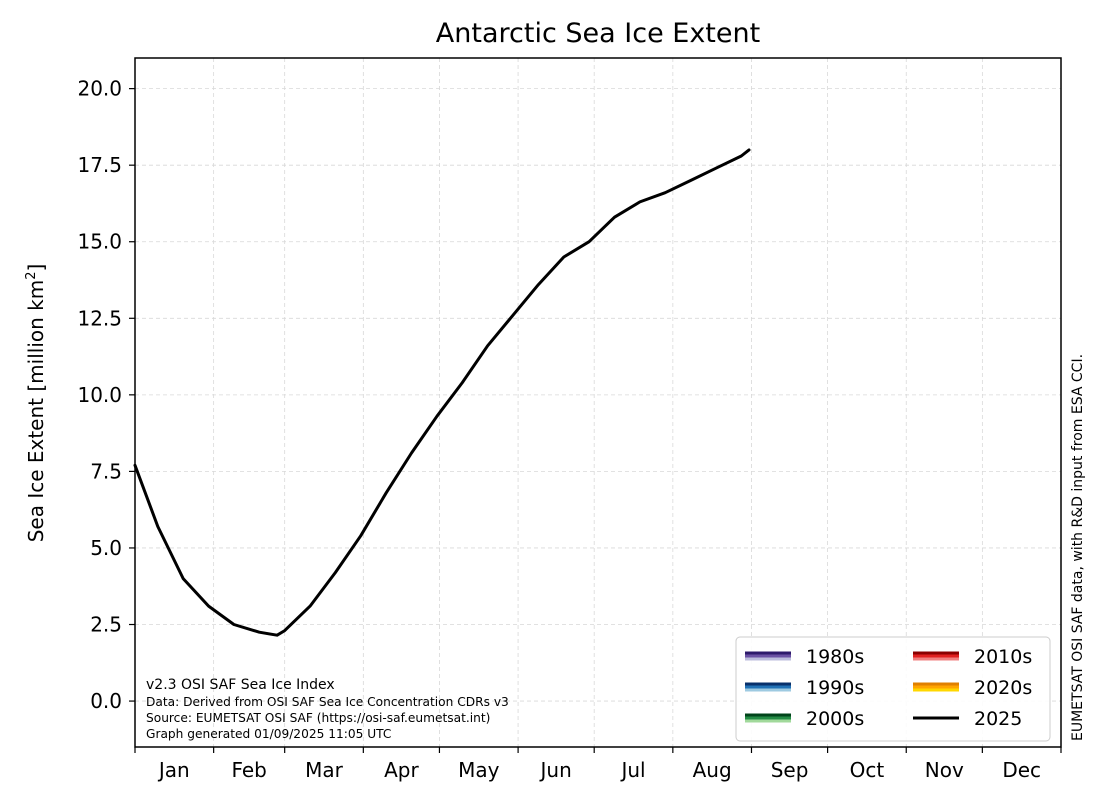 The width and height of the screenshot is (1105, 800). I want to click on y-tick-label: 7.5, so click(106, 471).